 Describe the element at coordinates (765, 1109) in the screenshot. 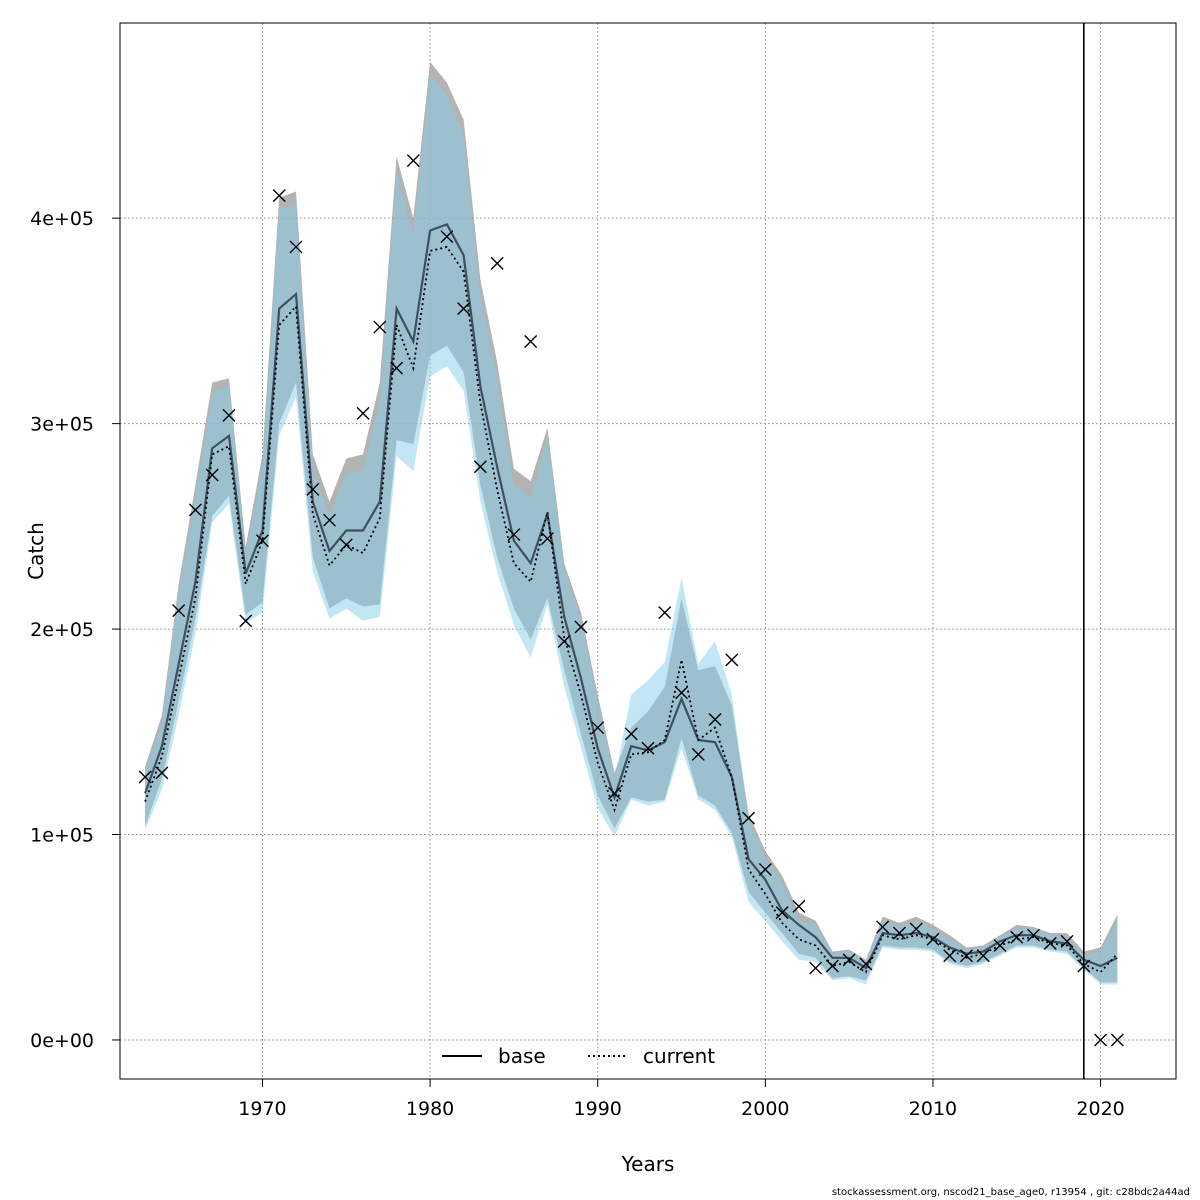

I see `x-tick-label: 2000` at that location.